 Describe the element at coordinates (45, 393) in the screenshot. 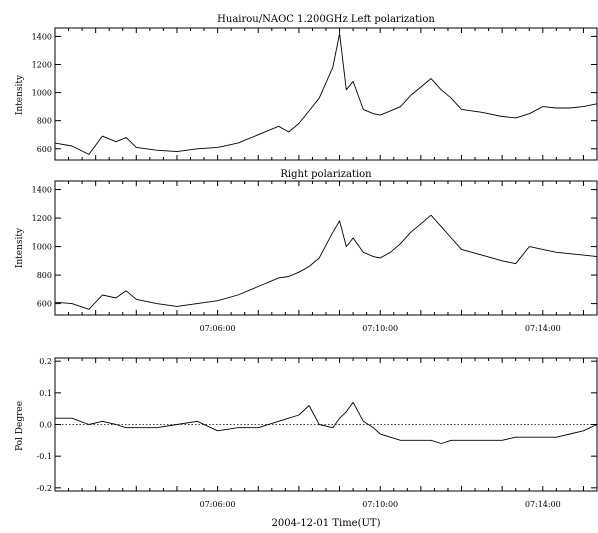

I see `y-tick-label: 0.1` at that location.